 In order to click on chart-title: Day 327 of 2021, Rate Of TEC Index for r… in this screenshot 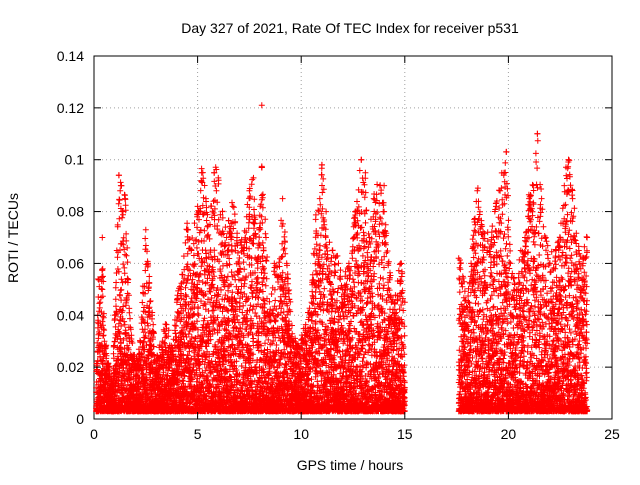, I will do `click(350, 28)`.